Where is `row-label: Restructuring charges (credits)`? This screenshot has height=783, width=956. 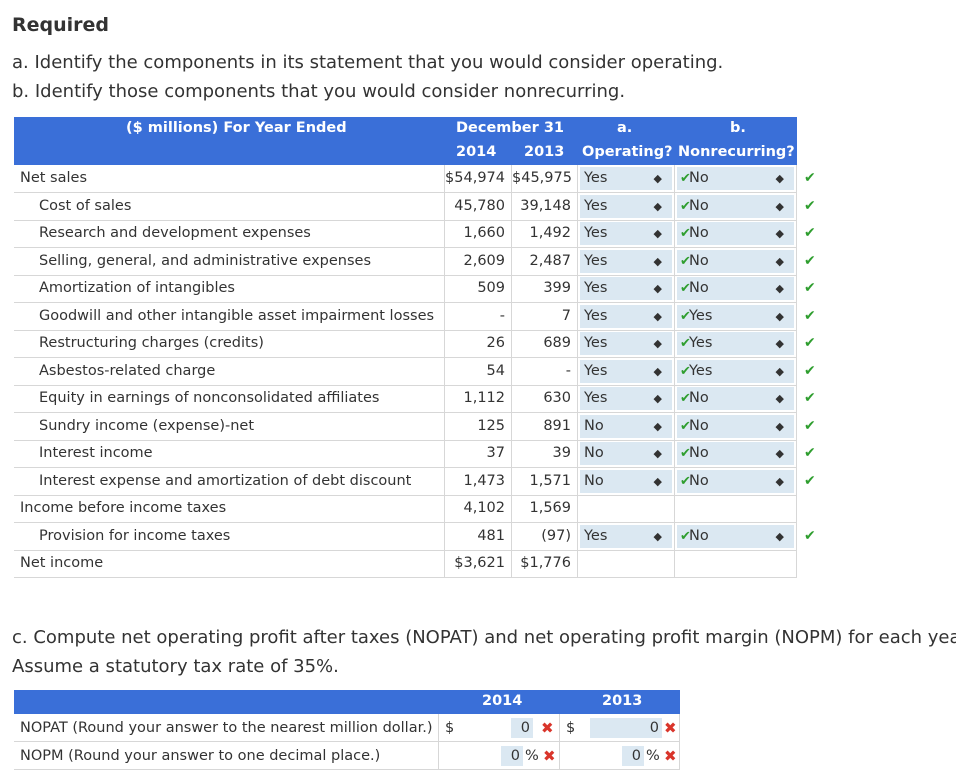
row-label: Restructuring charges (credits) is located at coordinates (229, 344).